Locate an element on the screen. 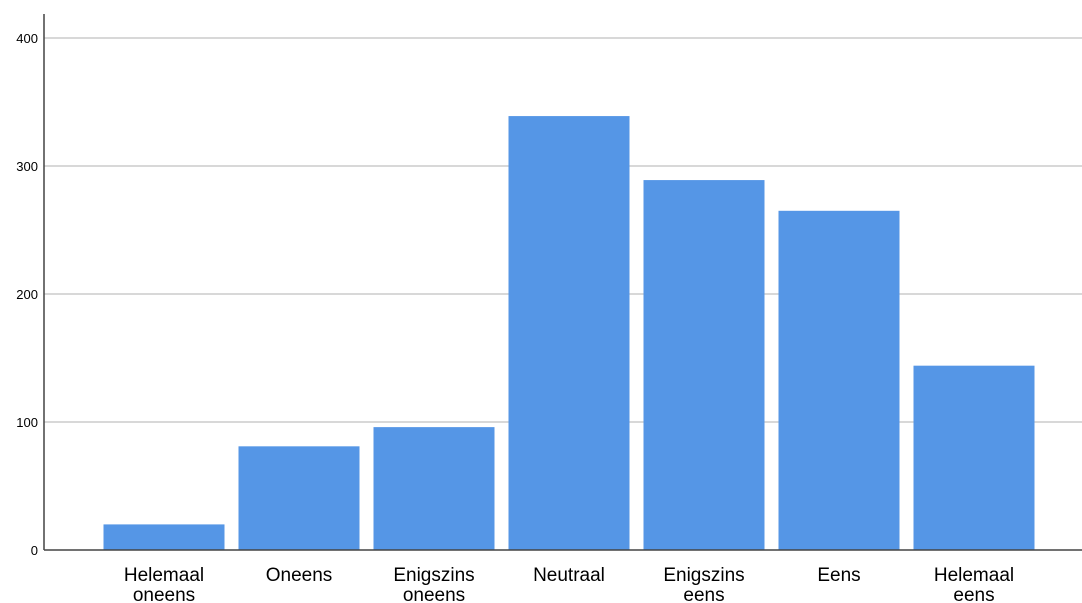 This screenshot has width=1082, height=603. x-category-label-4: Enigszins eens is located at coordinates (703, 584).